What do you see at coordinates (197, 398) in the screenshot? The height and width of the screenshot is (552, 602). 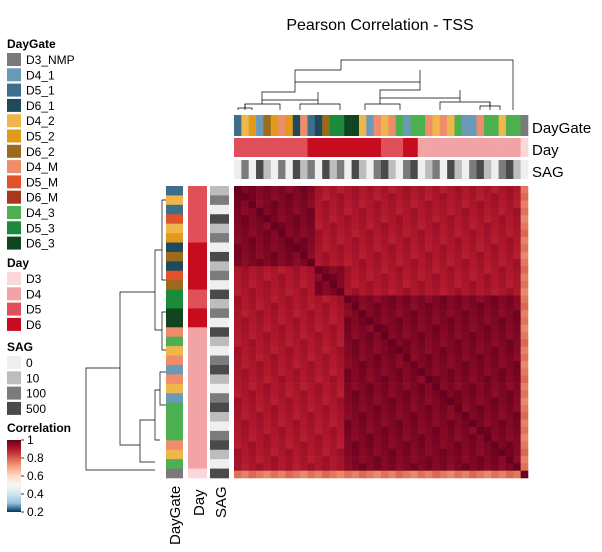 I see `row-day-cell` at bounding box center [197, 398].